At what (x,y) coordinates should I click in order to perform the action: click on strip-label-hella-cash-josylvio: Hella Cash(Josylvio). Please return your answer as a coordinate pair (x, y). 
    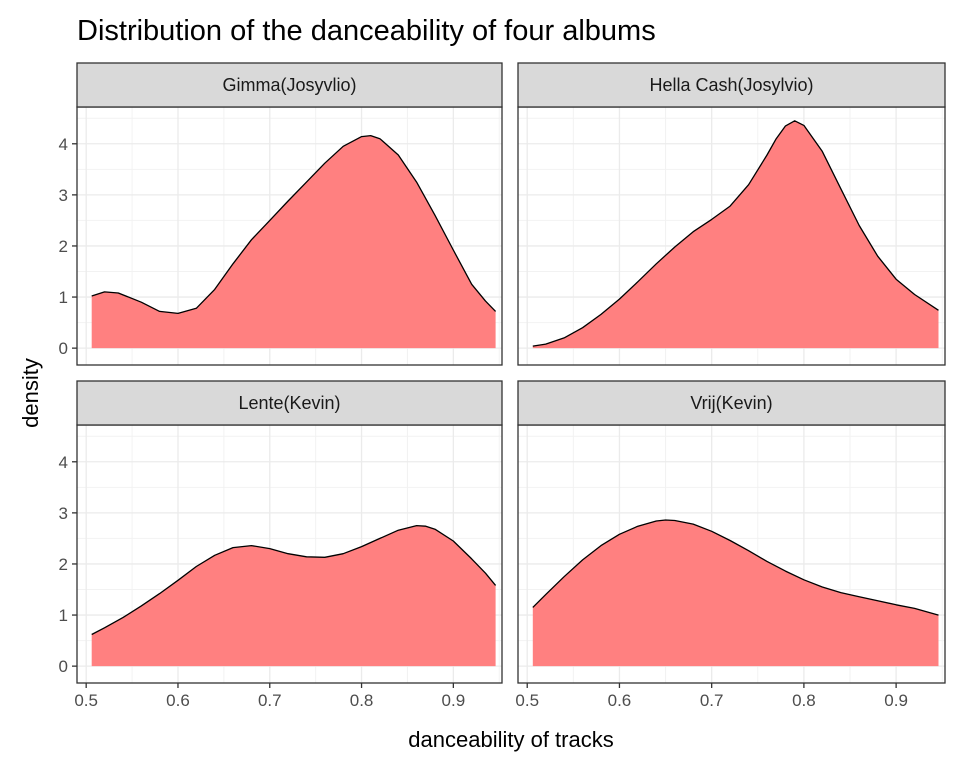
    Looking at the image, I should click on (731, 85).